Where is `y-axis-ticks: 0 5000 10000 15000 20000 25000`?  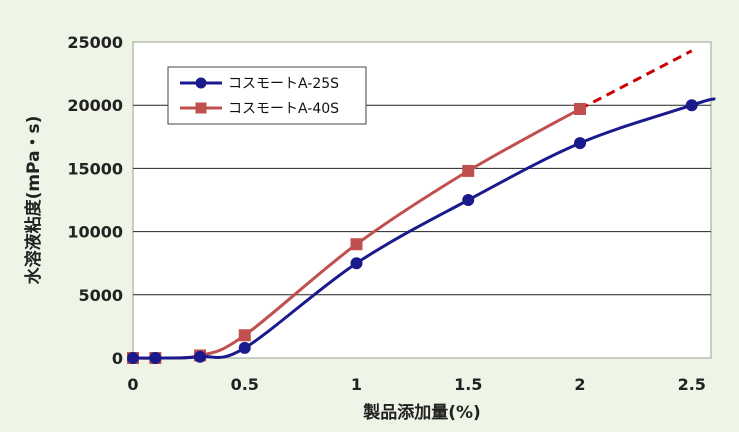 y-axis-ticks: 0 5000 10000 15000 20000 25000 is located at coordinates (95, 200).